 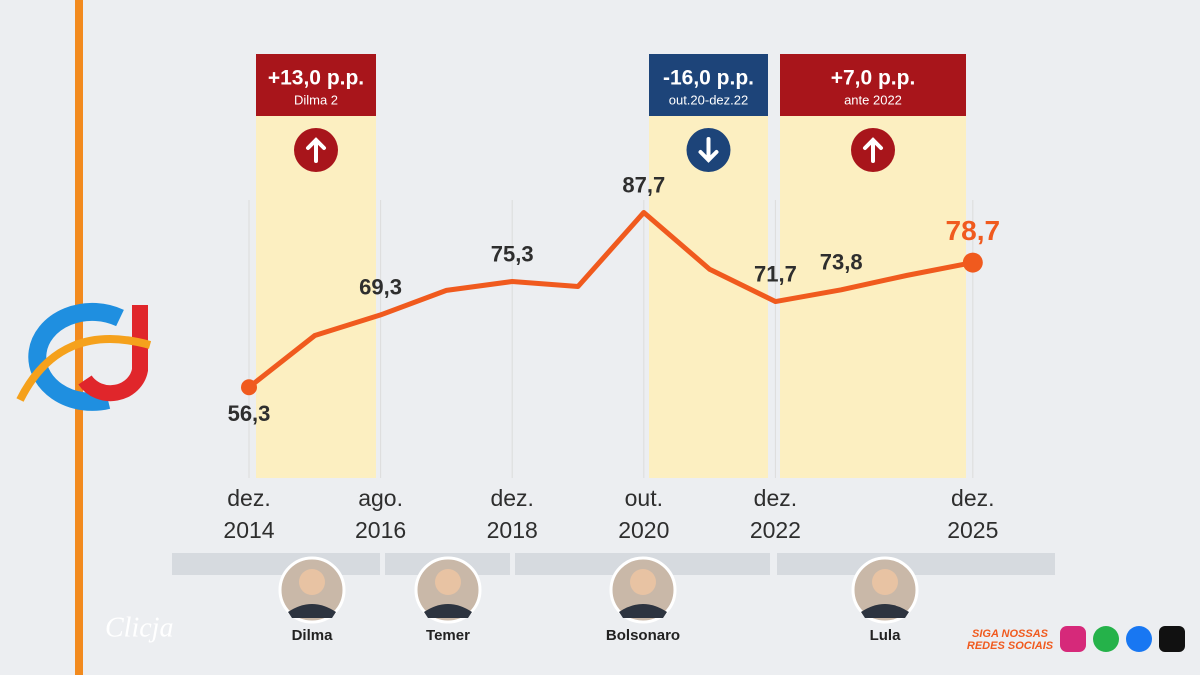 What do you see at coordinates (248, 514) in the screenshot?
I see `x-tick-label: dez. 2014` at bounding box center [248, 514].